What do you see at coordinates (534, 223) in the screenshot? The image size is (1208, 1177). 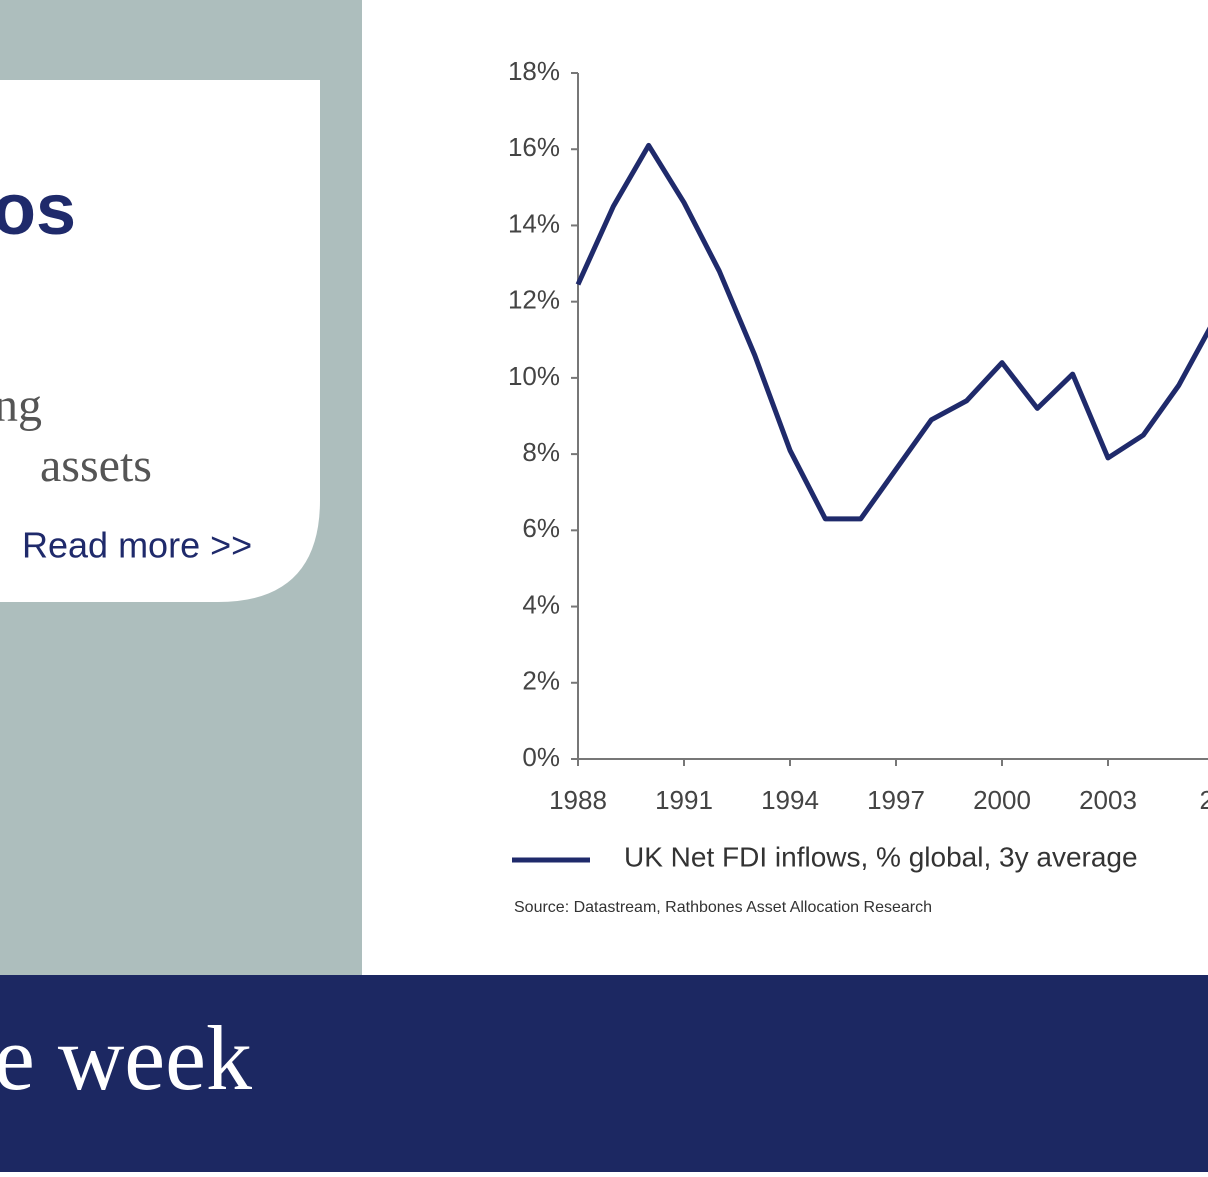 I see `y-tick-label: 14%` at bounding box center [534, 223].